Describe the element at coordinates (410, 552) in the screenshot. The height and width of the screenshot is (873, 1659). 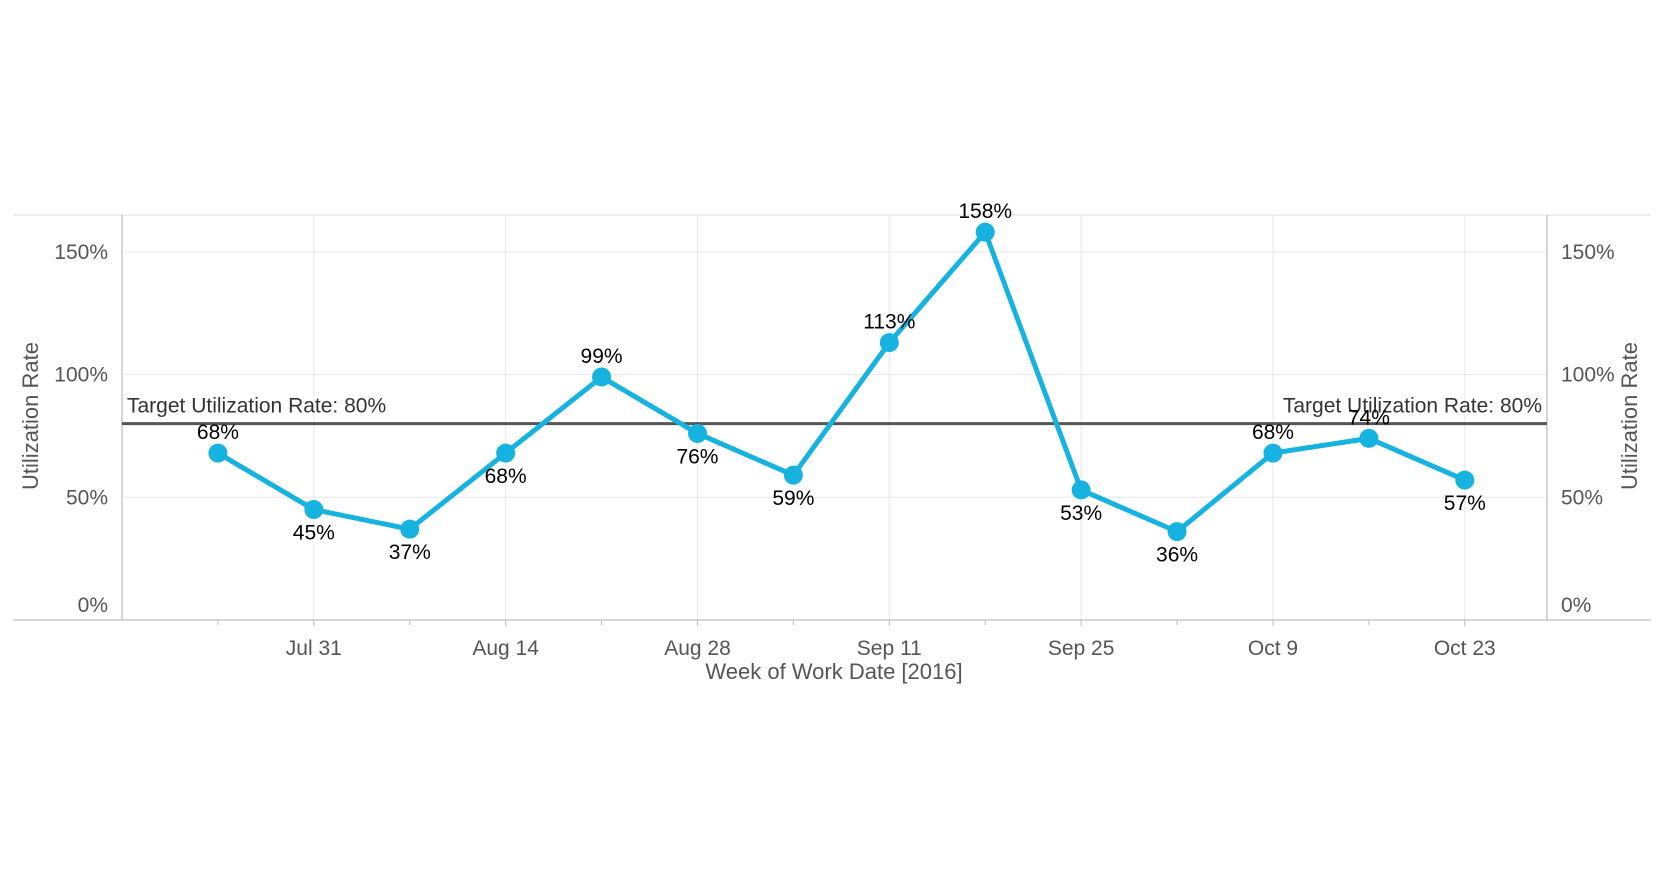
I see `data-label: 37%` at that location.